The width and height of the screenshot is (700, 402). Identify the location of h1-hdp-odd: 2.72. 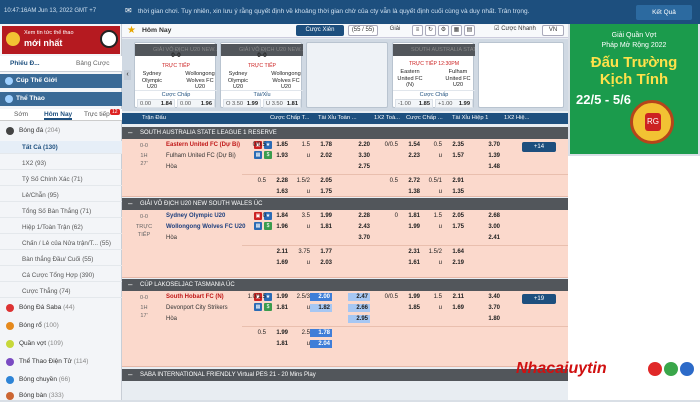
(414, 181).